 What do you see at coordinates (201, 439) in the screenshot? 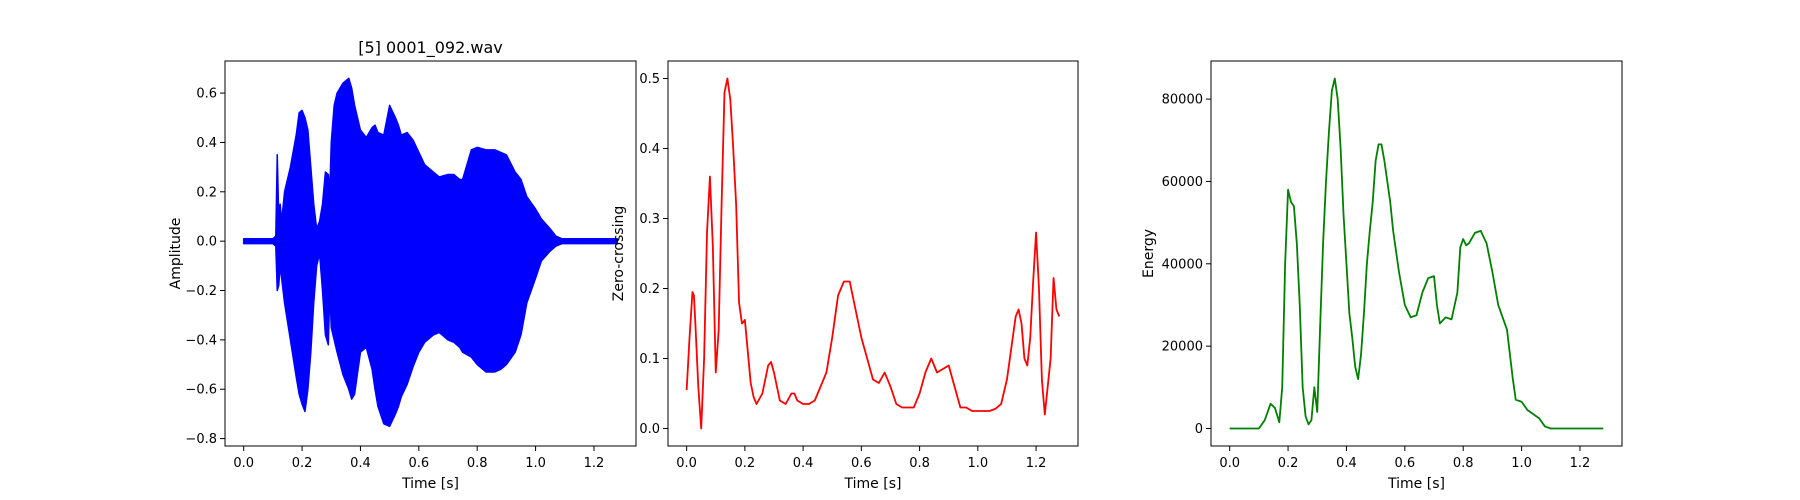
I see `y-tick-label-1-0: −0.8` at bounding box center [201, 439].